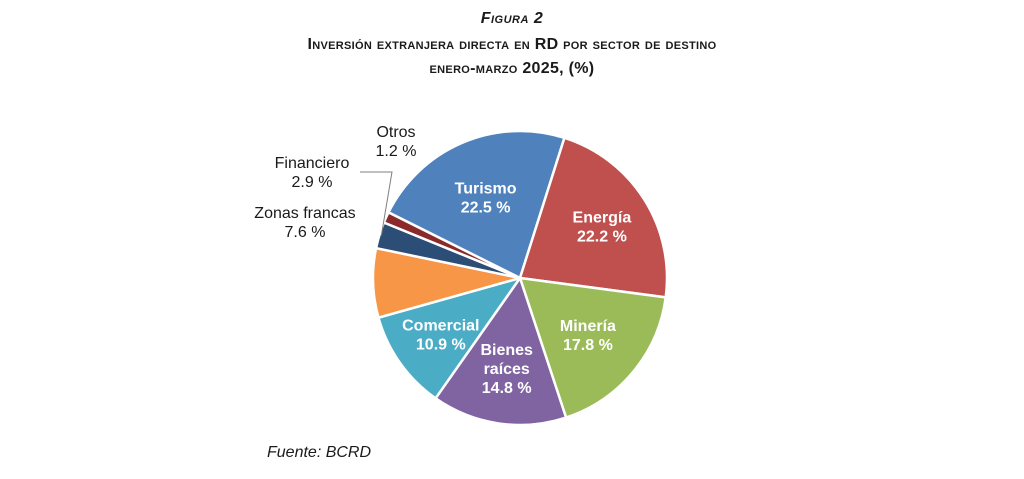 Image resolution: width=1024 pixels, height=479 pixels. I want to click on slice-category-label: raíces, so click(507, 369).